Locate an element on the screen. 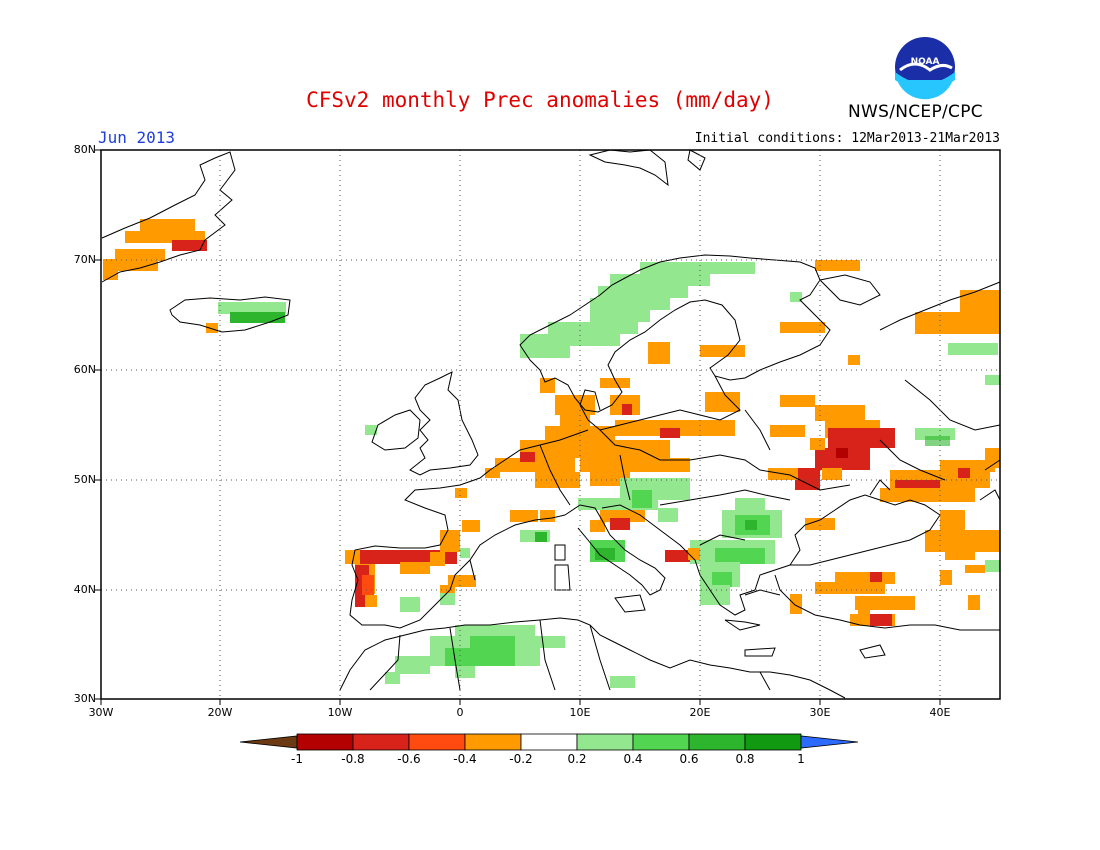 This screenshot has height=850, width=1100. lat-label: 50N is located at coordinates (84, 479).